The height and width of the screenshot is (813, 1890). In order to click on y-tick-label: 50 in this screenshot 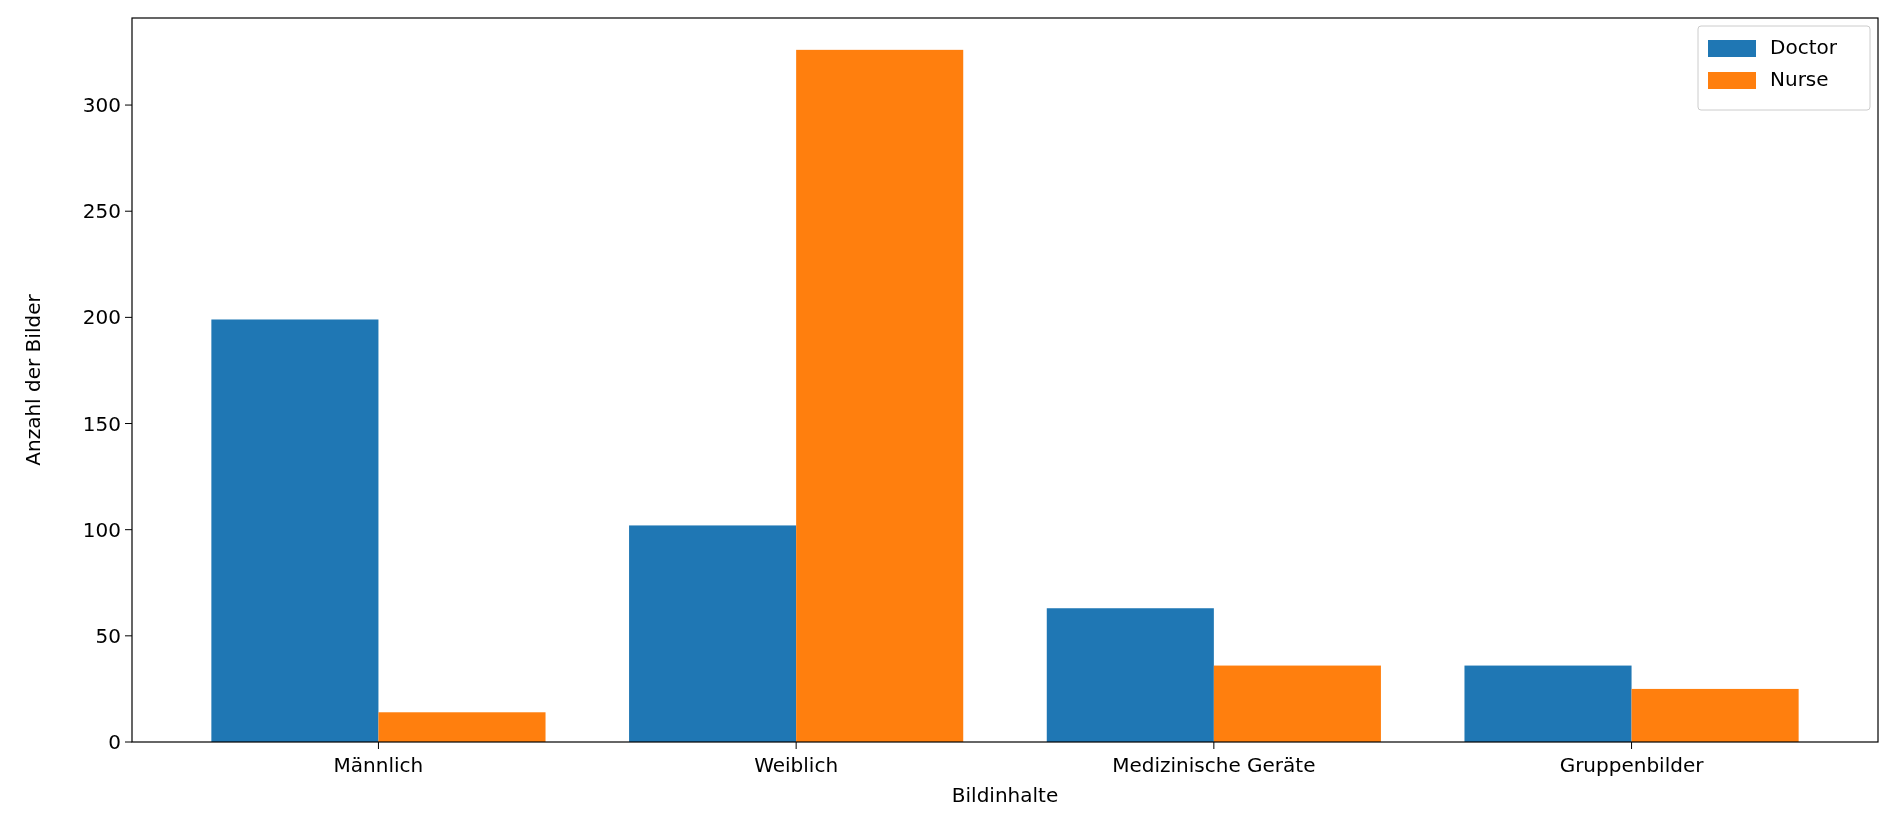, I will do `click(108, 635)`.